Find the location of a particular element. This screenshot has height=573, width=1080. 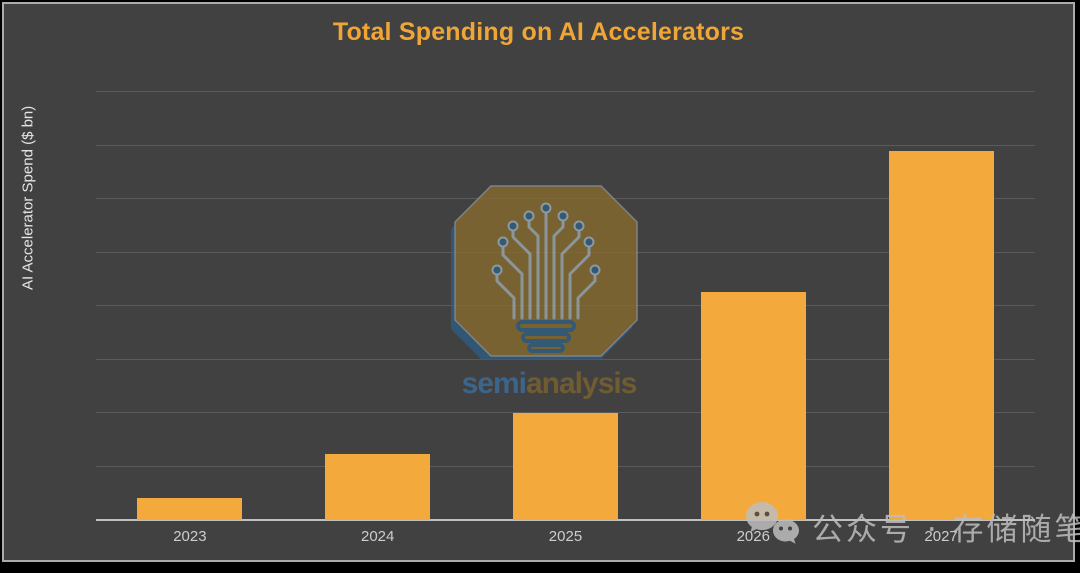

wechat-watermark: 公众号 · 存储随笔 is located at coordinates (913, 526).